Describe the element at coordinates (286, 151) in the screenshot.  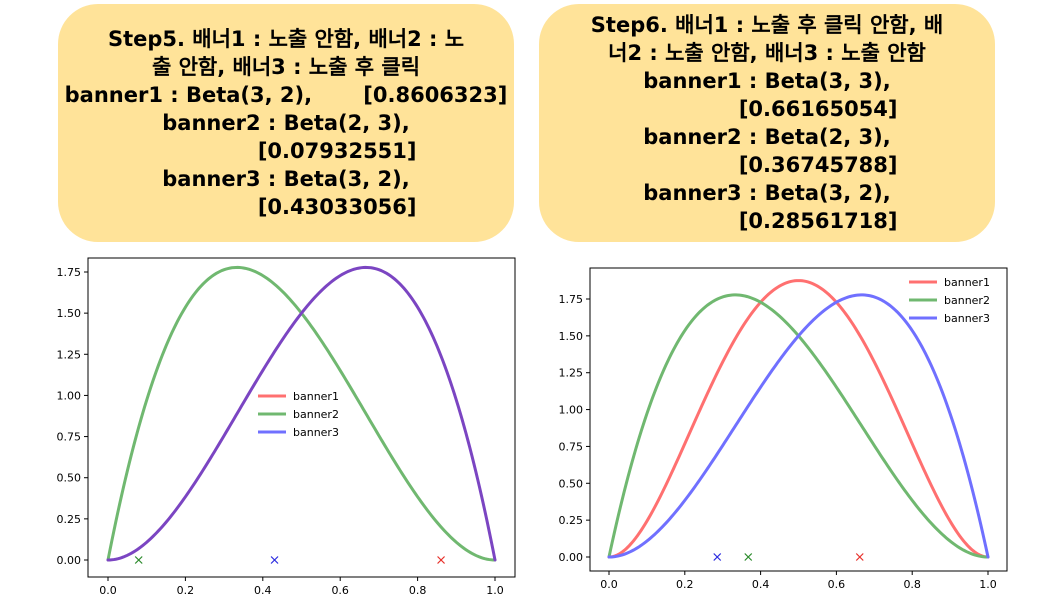
I see `panel-line: [0.07932551]` at that location.